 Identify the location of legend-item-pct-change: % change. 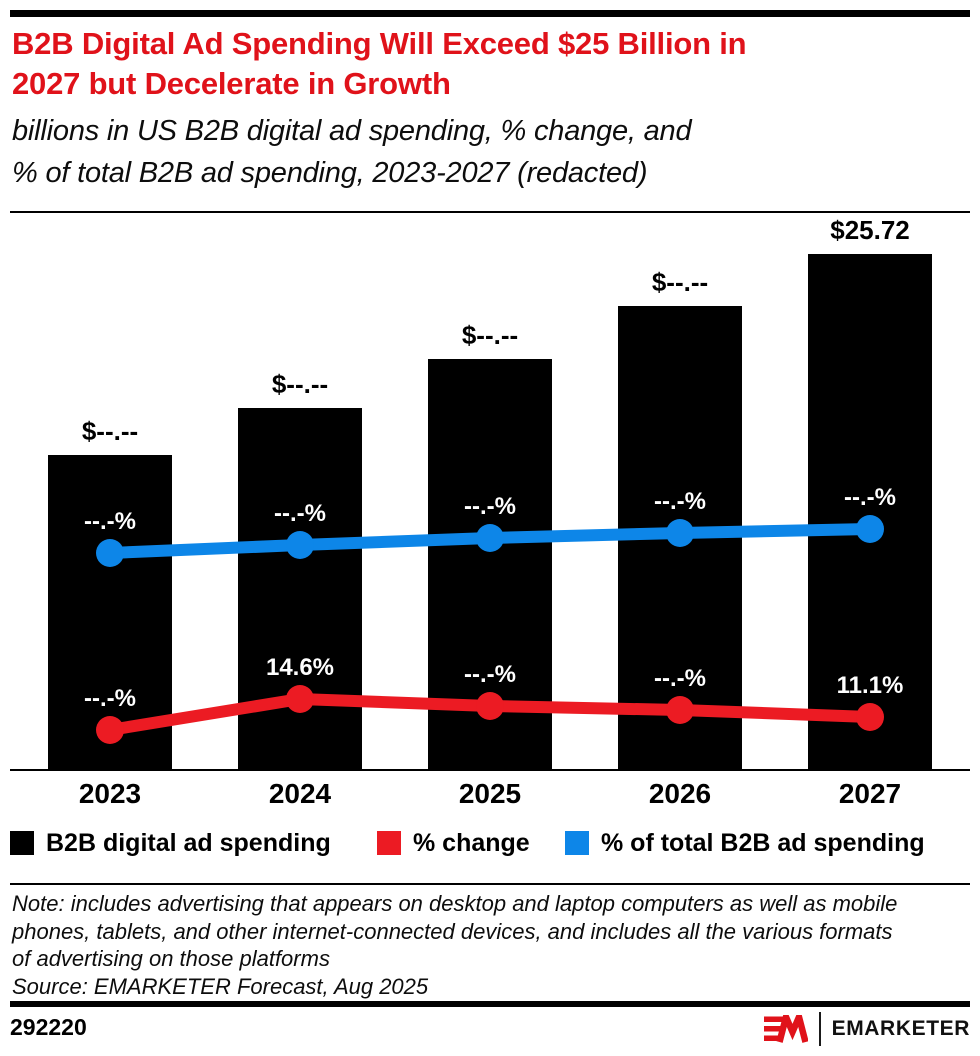
(453, 842).